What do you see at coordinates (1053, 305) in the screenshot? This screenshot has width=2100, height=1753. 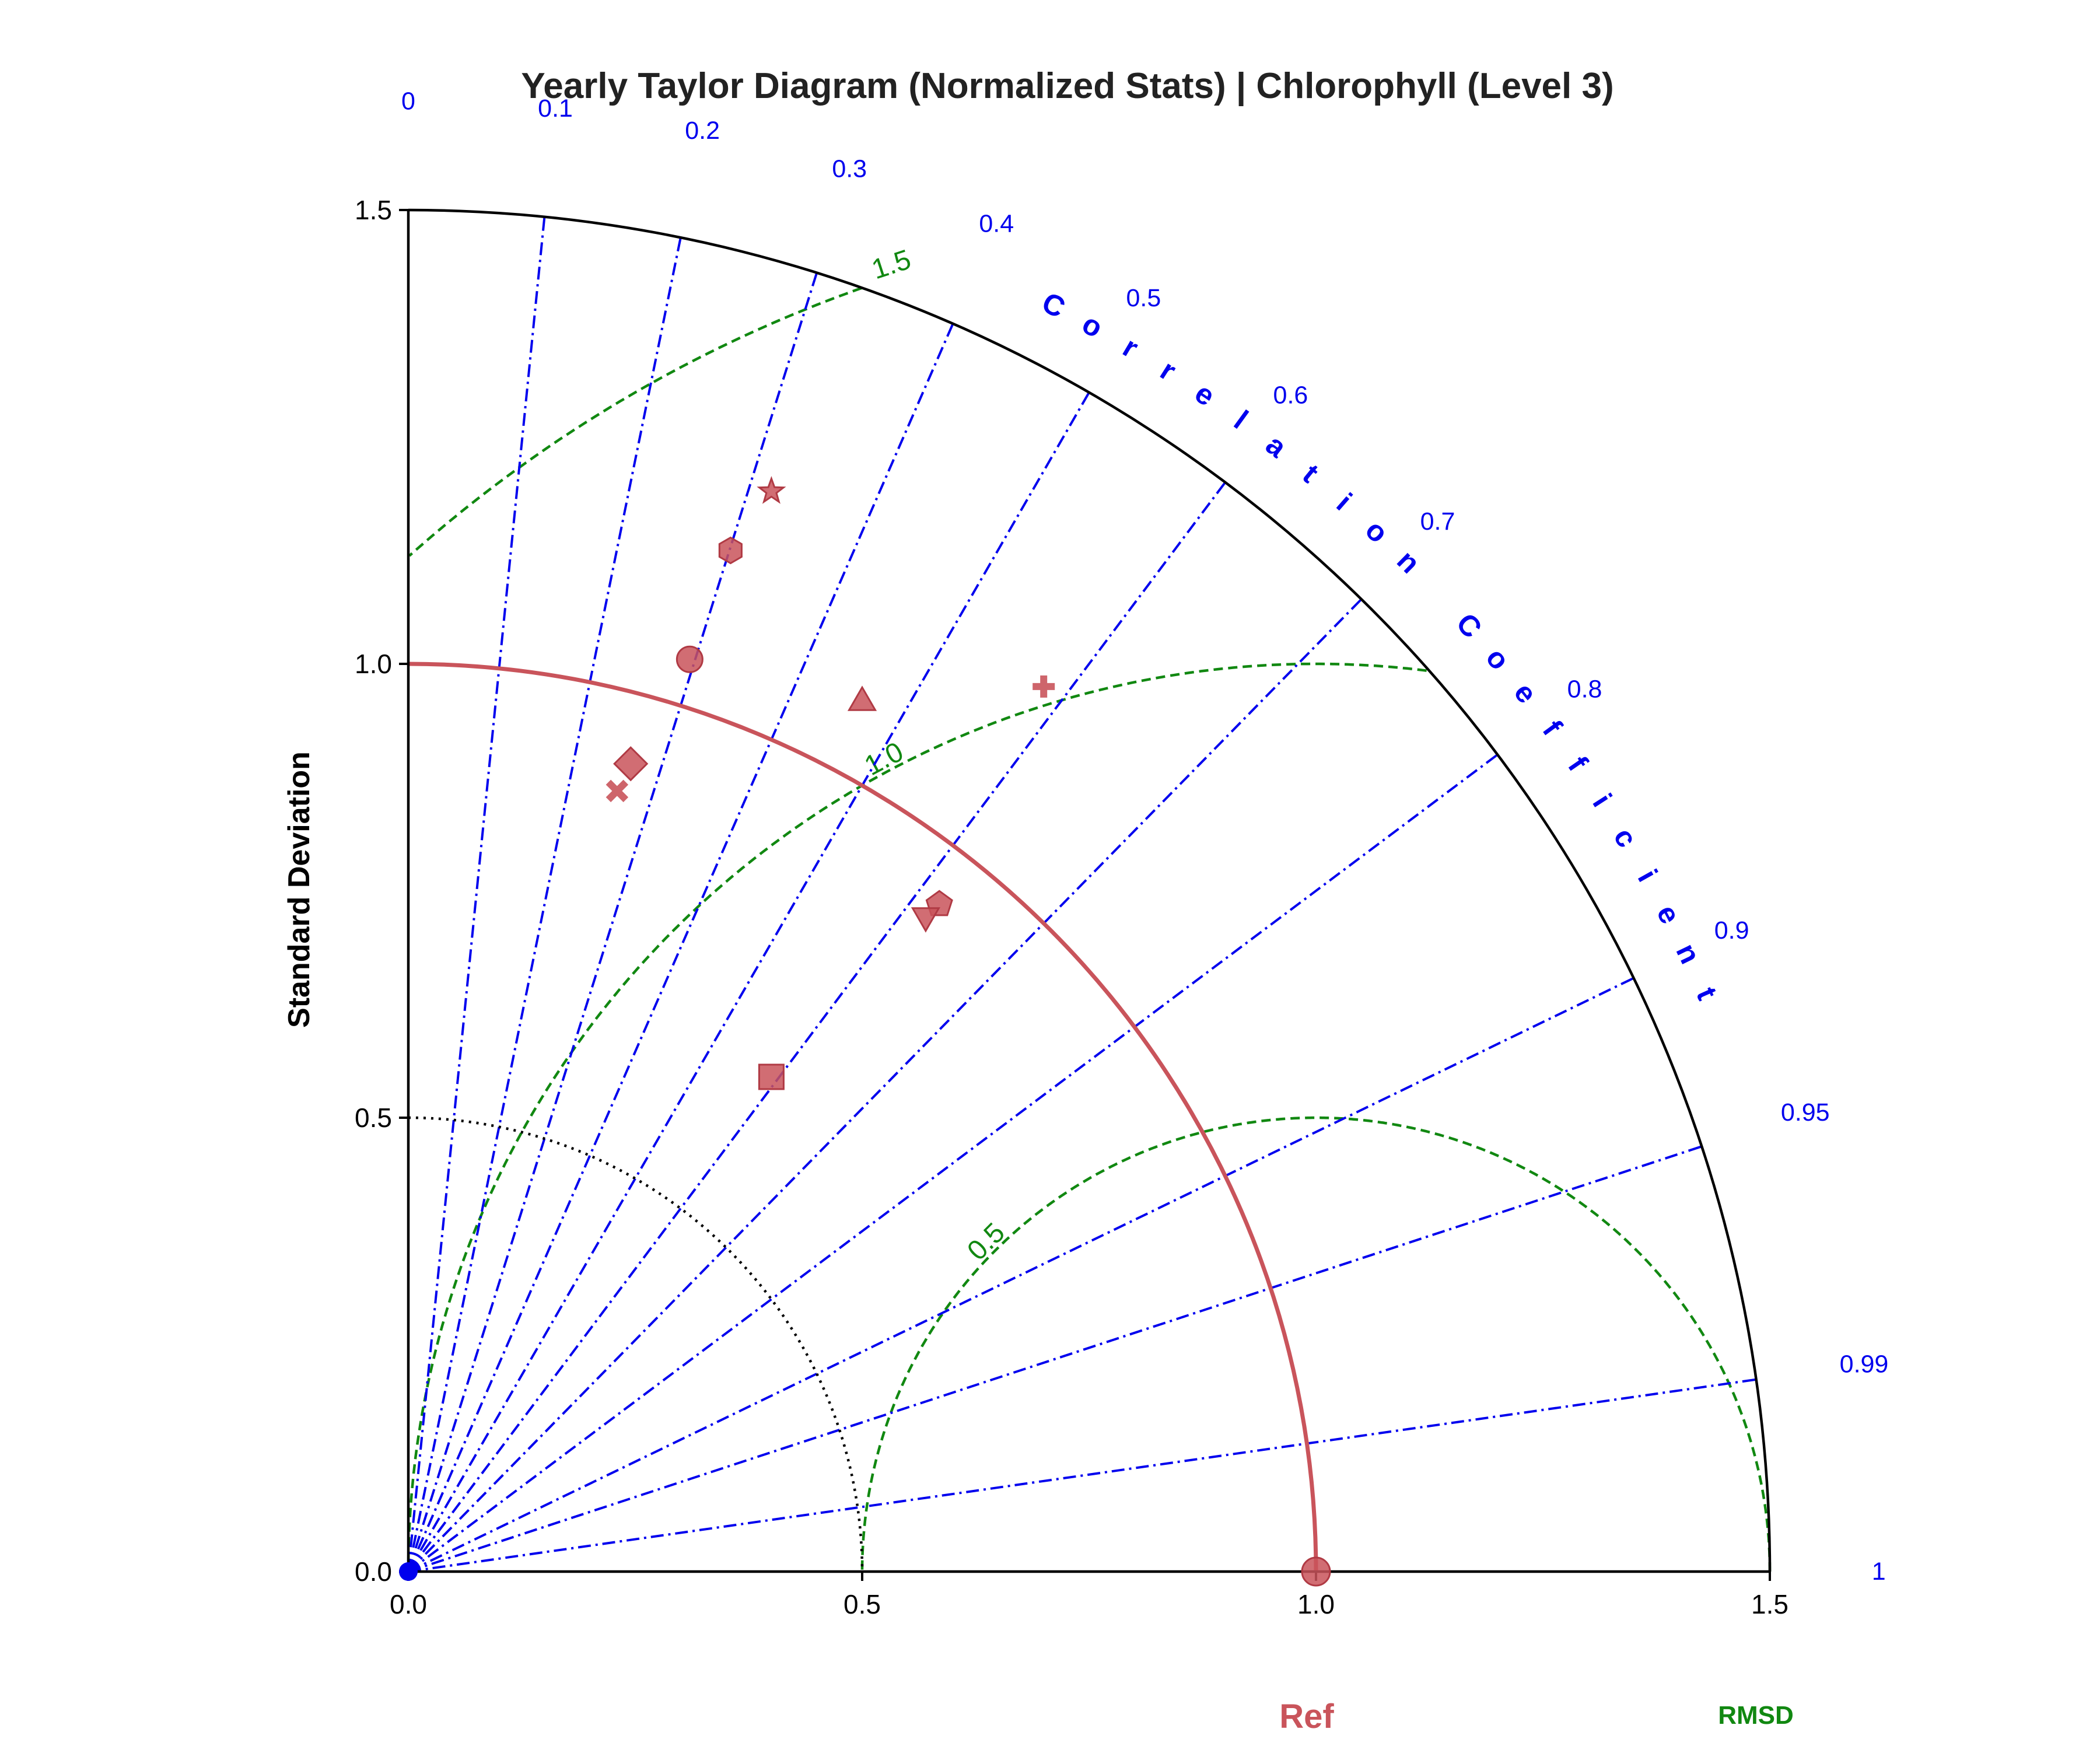 I see `correlation-title-char-0: C` at bounding box center [1053, 305].